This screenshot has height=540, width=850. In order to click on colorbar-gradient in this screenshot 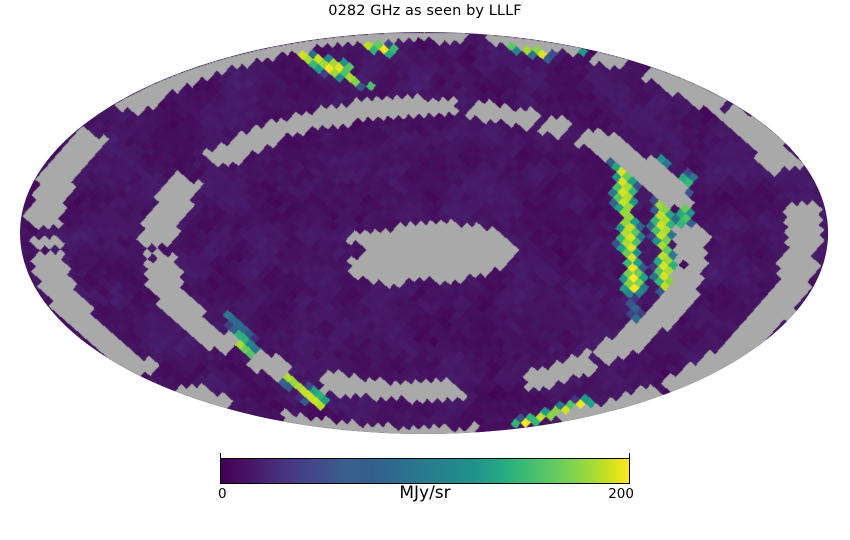, I will do `click(425, 471)`.